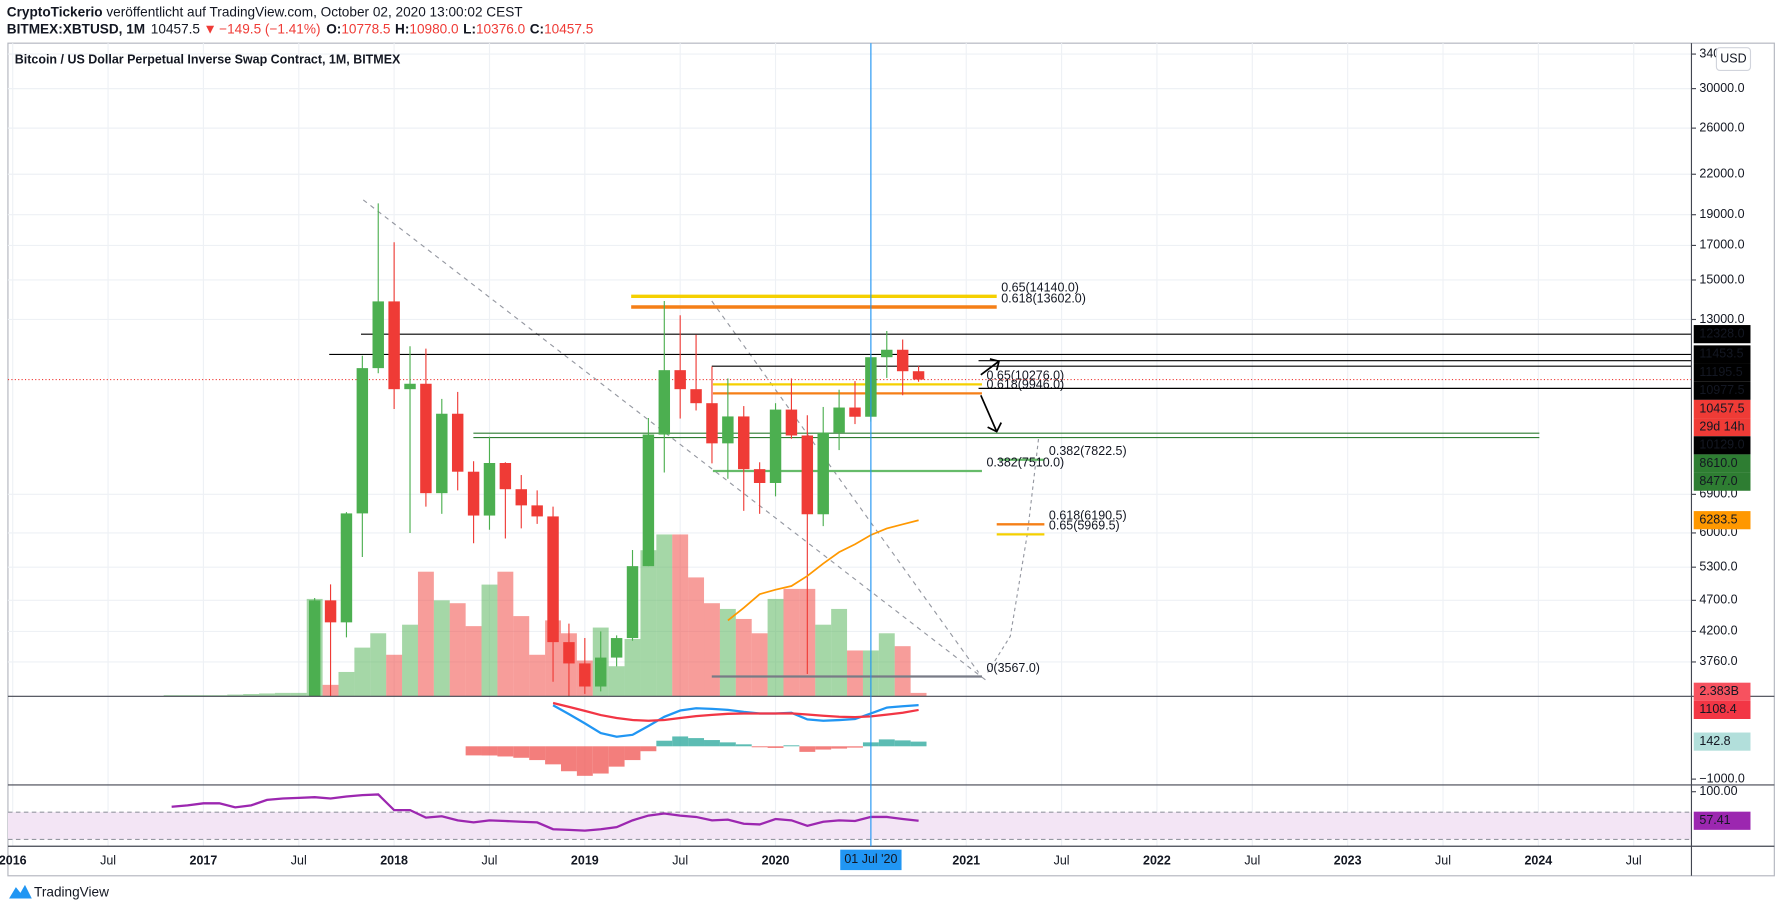  I want to click on ma-label-box, so click(1722, 520).